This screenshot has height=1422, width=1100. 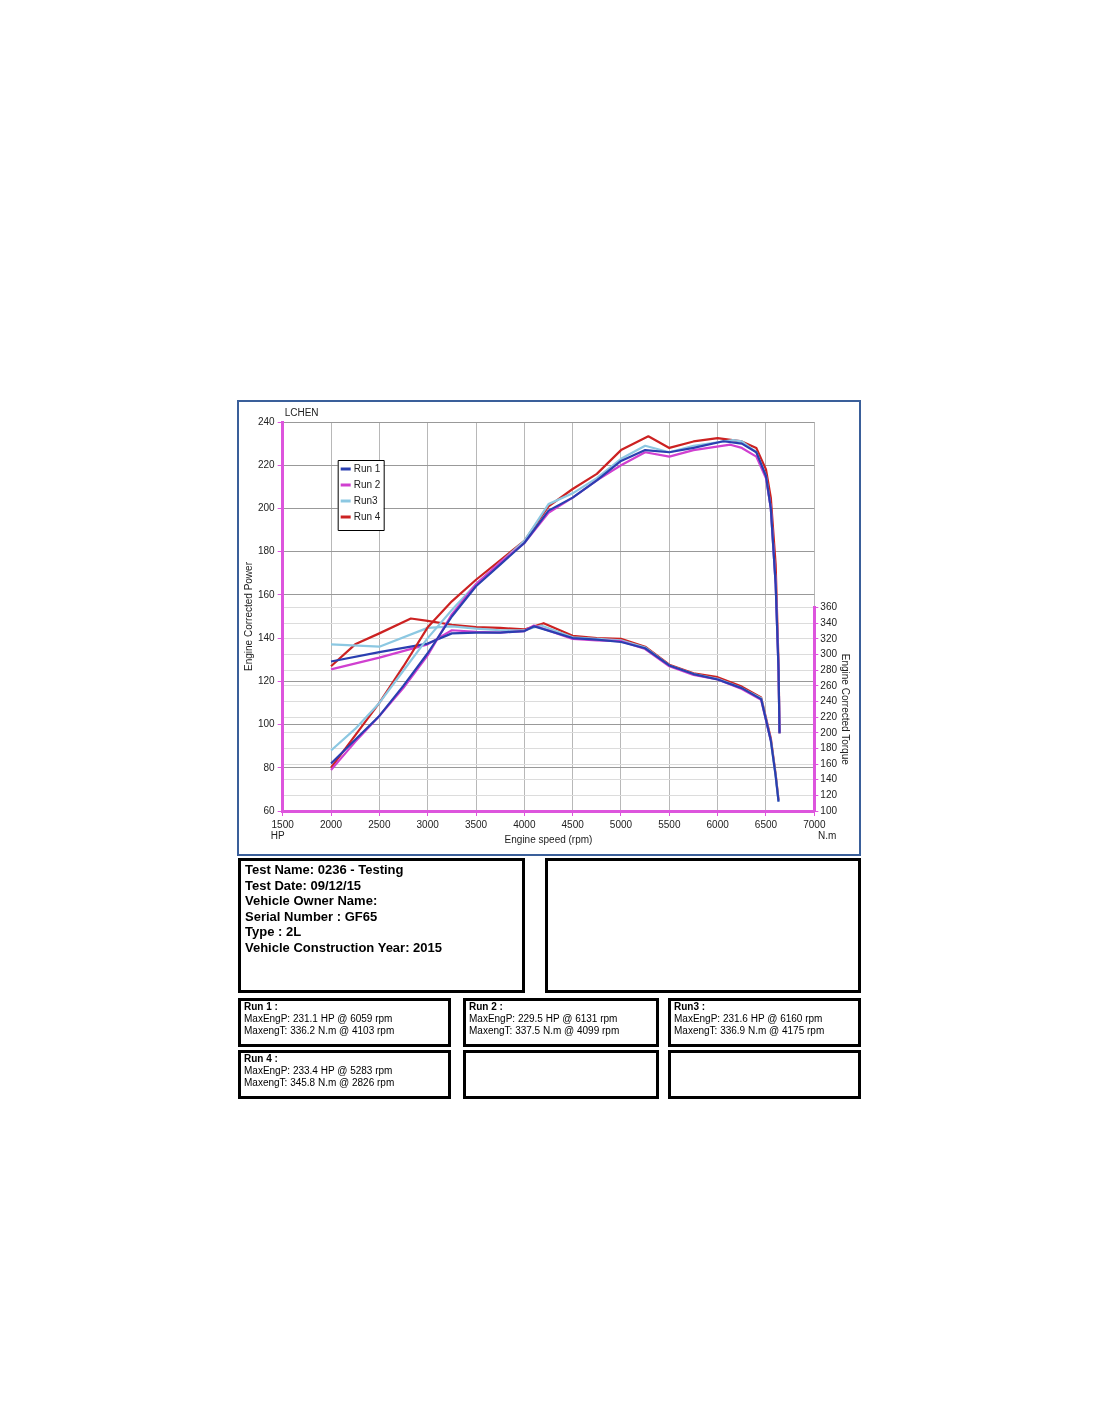 I want to click on y2-tick-label: 180, so click(x=829, y=748).